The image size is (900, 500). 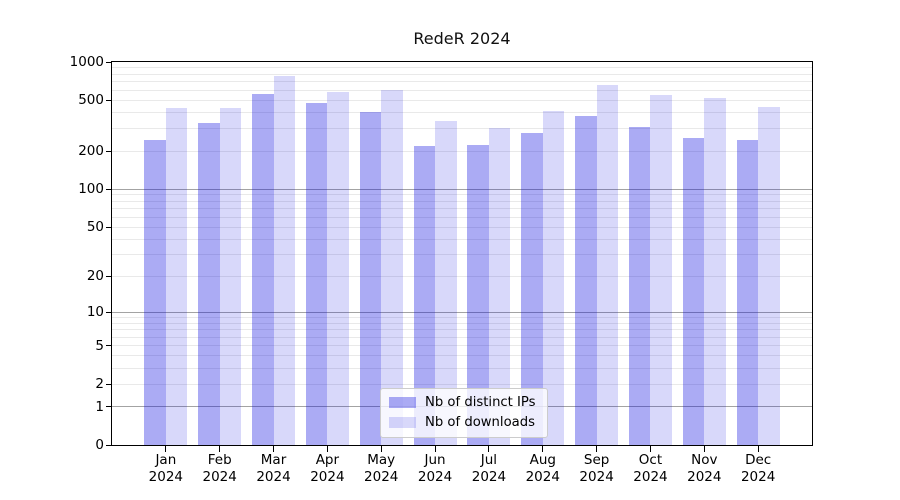 I want to click on bar-downloads-oct, so click(x=661, y=269).